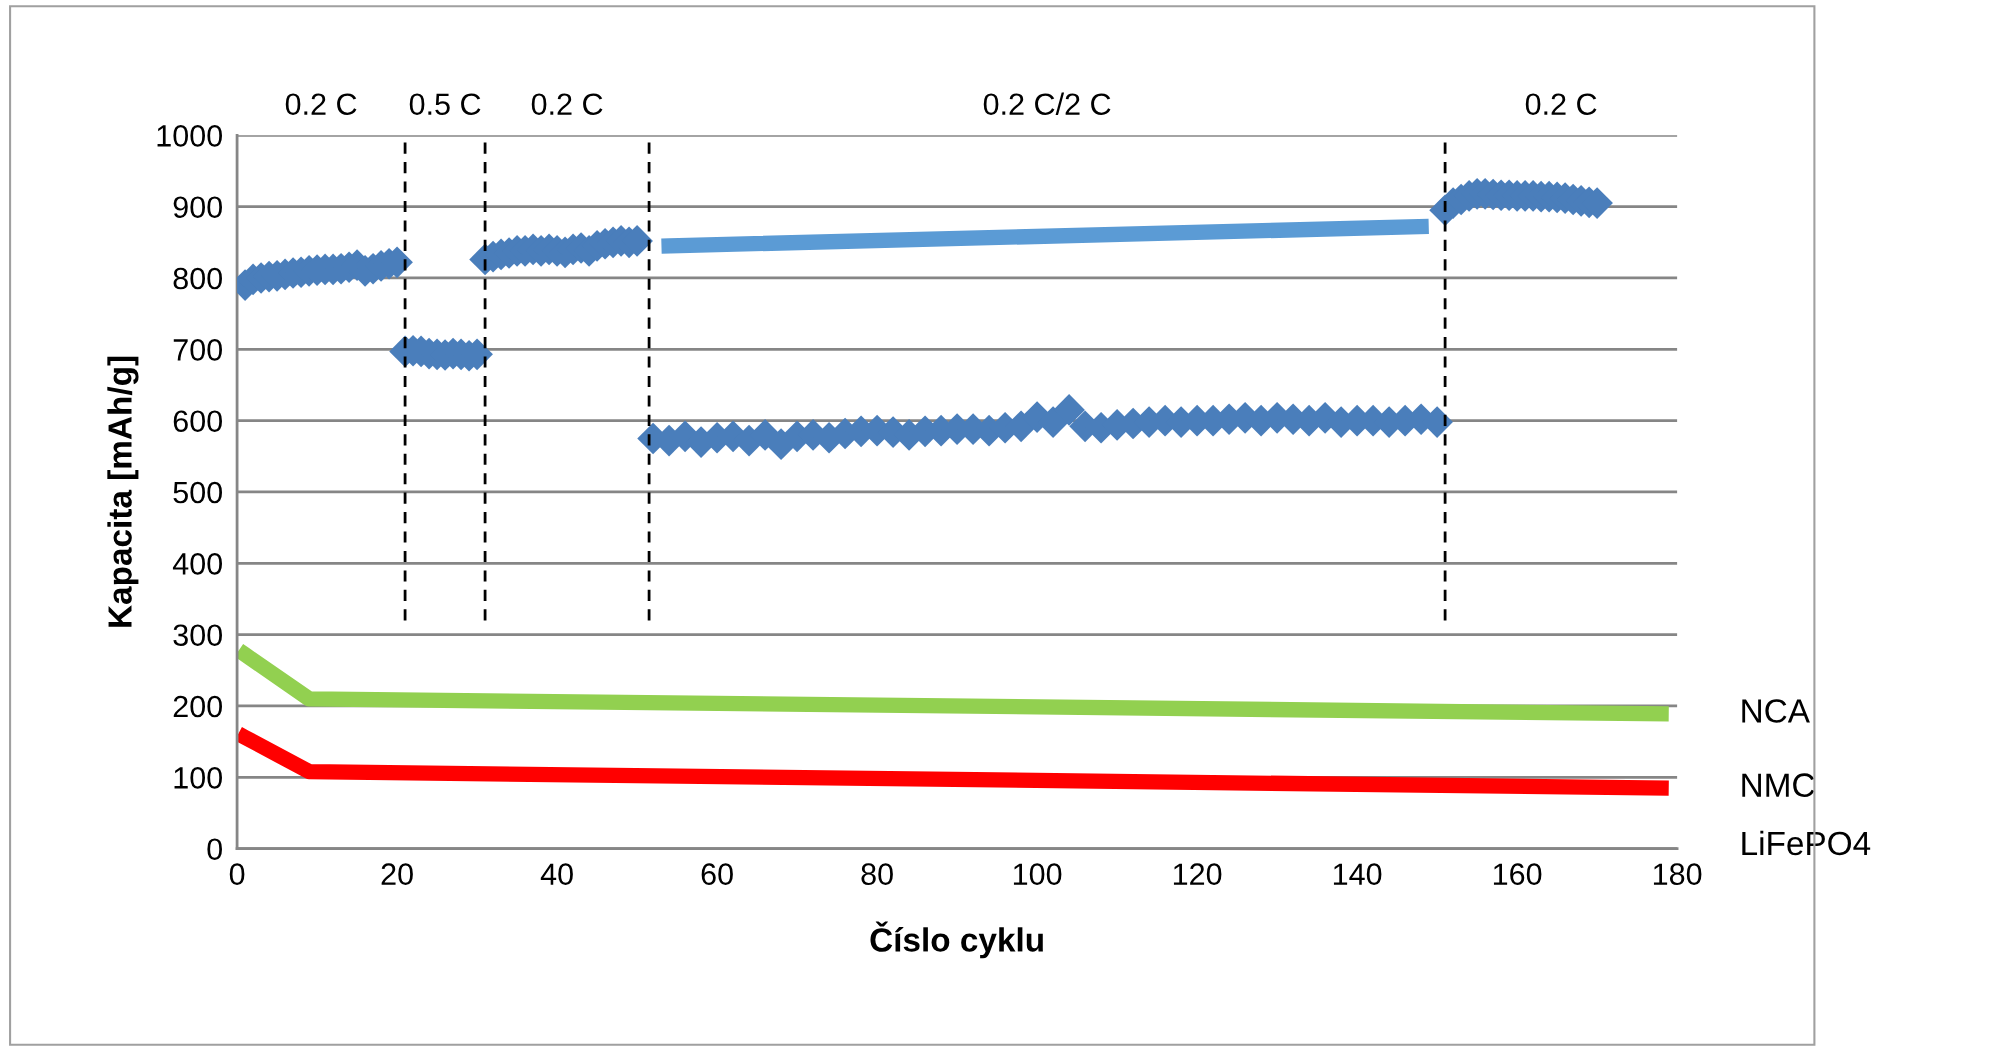 The height and width of the screenshot is (1049, 2016). Describe the element at coordinates (1806, 843) in the screenshot. I see `text: LiFePO4` at that location.